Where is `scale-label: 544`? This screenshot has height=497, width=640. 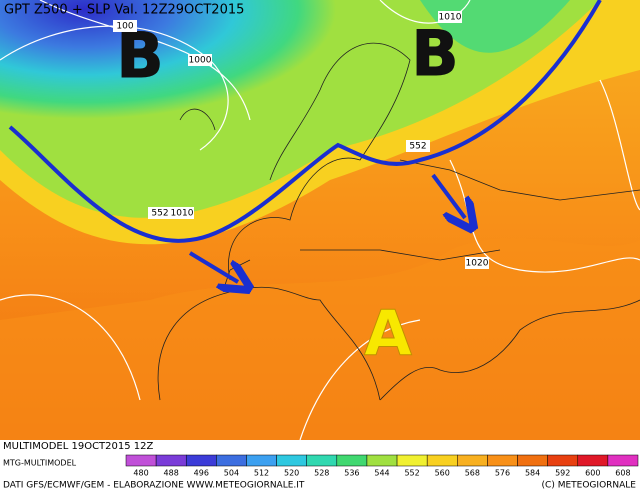 scale-label: 544 is located at coordinates (381, 473).